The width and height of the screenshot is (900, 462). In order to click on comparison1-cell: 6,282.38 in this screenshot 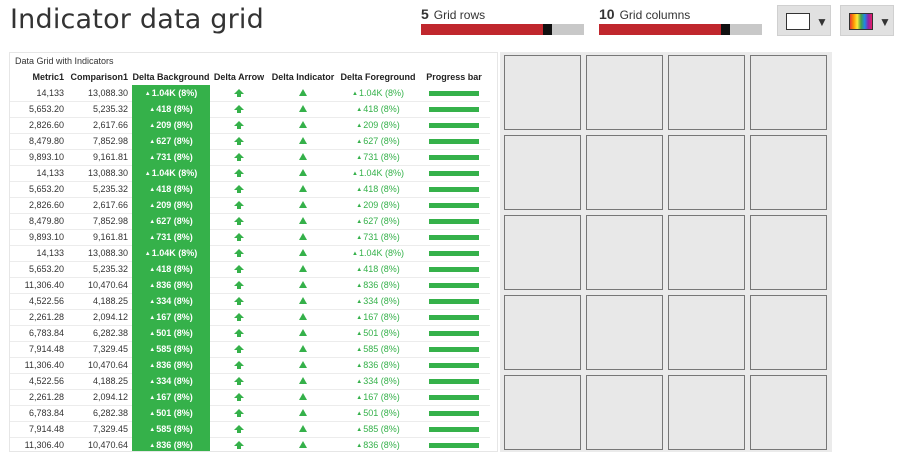, I will do `click(100, 413)`.